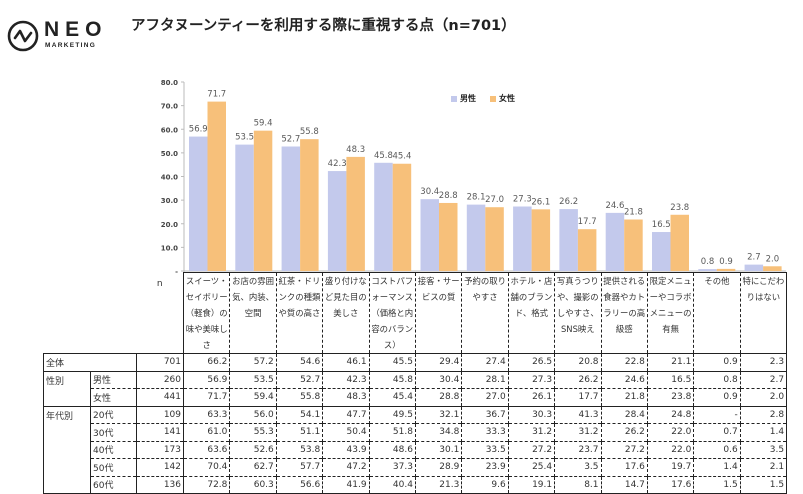  Describe the element at coordinates (346, 313) in the screenshot. I see `column-header: 盛り付けなど見た目の美しさ` at that location.